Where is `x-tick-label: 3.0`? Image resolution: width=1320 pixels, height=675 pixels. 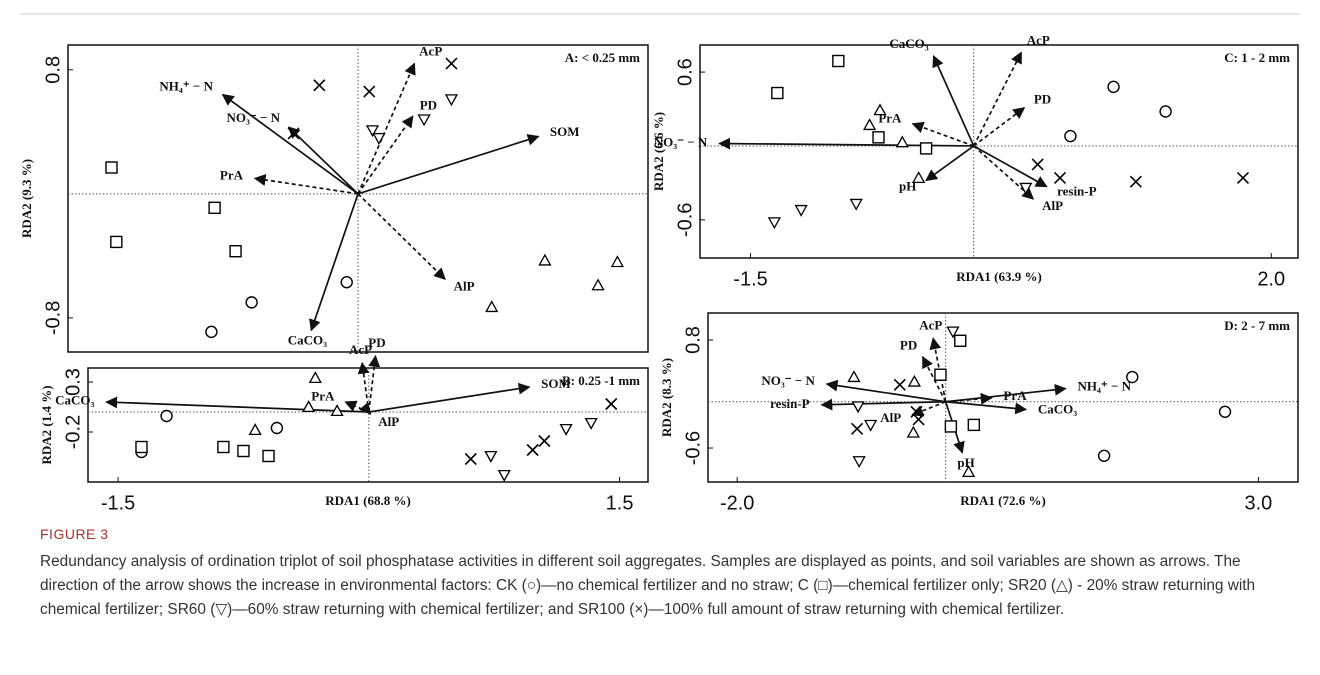 x-tick-label: 3.0 is located at coordinates (1258, 503).